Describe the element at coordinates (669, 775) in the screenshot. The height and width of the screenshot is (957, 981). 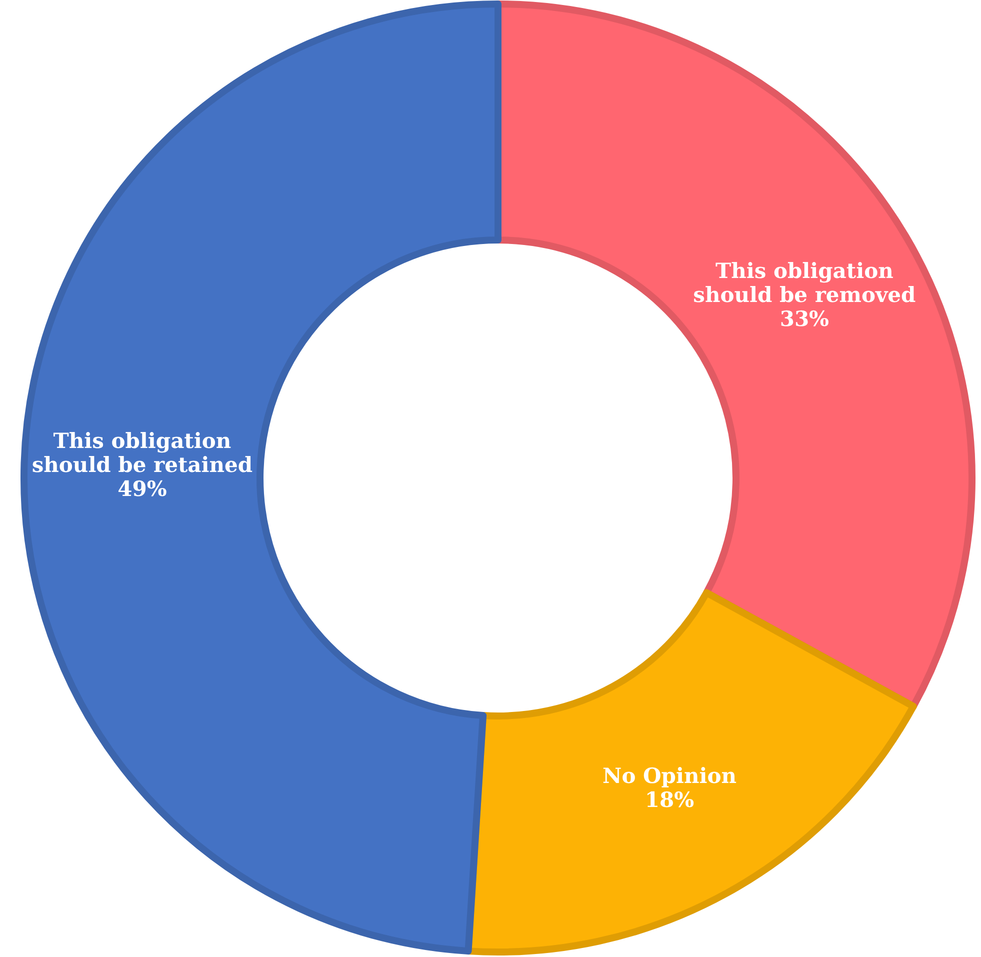
I see `slice-label: No Opinion` at that location.